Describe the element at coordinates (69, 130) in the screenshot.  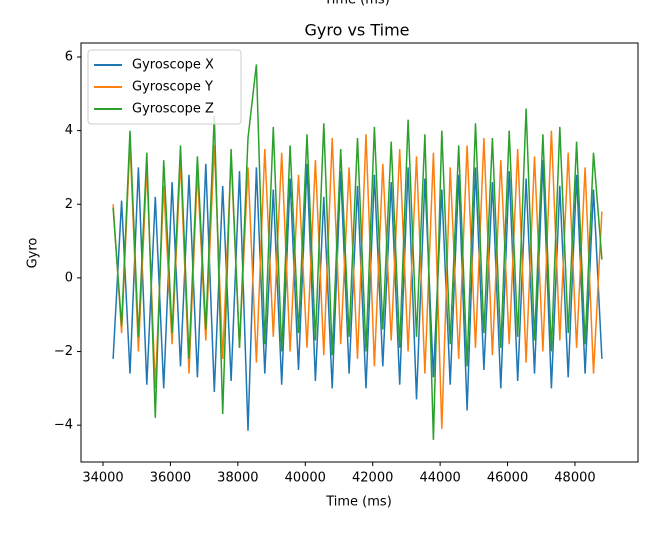
I see `y-tick-label: 4` at that location.